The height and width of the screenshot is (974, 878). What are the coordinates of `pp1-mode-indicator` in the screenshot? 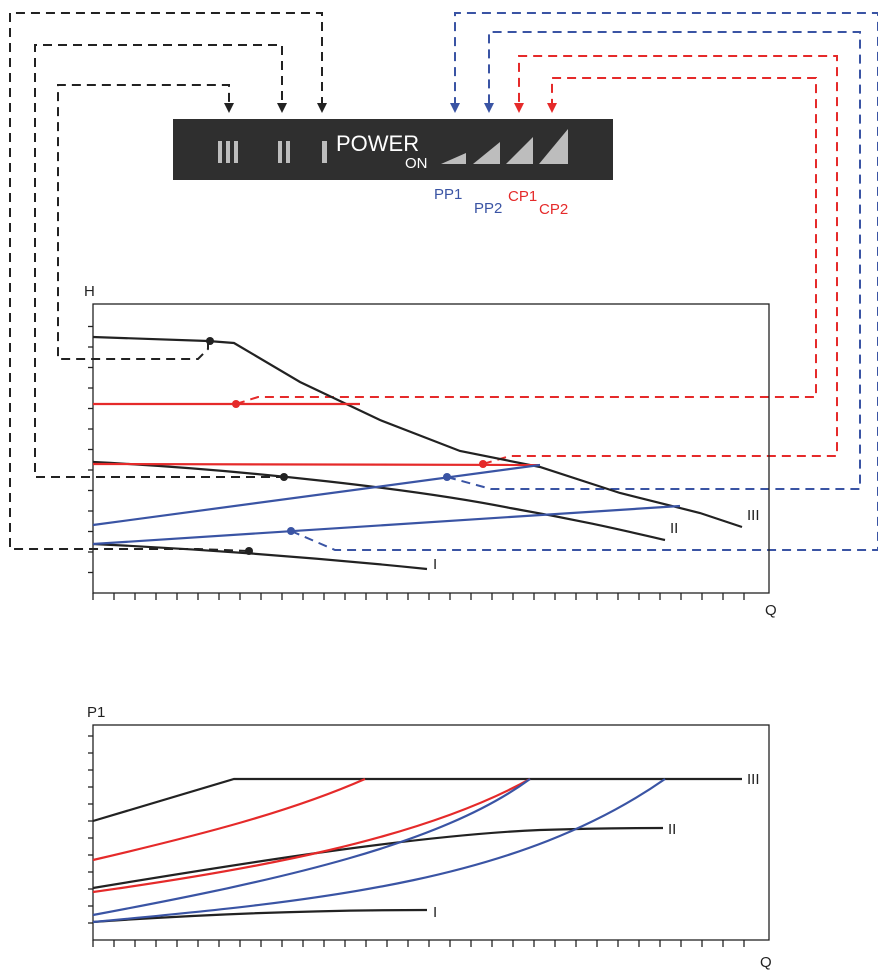 It's located at (453, 158).